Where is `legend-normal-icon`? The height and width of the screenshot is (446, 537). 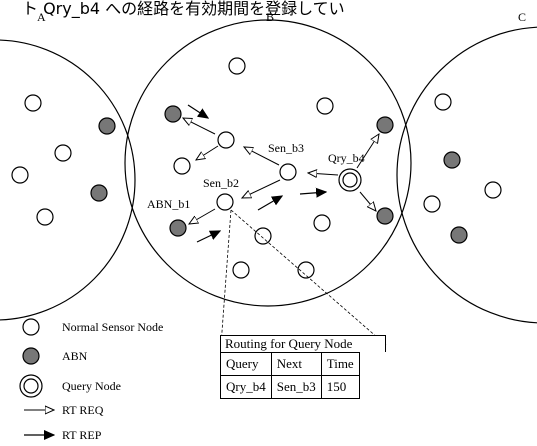
legend-normal-icon is located at coordinates (31, 327).